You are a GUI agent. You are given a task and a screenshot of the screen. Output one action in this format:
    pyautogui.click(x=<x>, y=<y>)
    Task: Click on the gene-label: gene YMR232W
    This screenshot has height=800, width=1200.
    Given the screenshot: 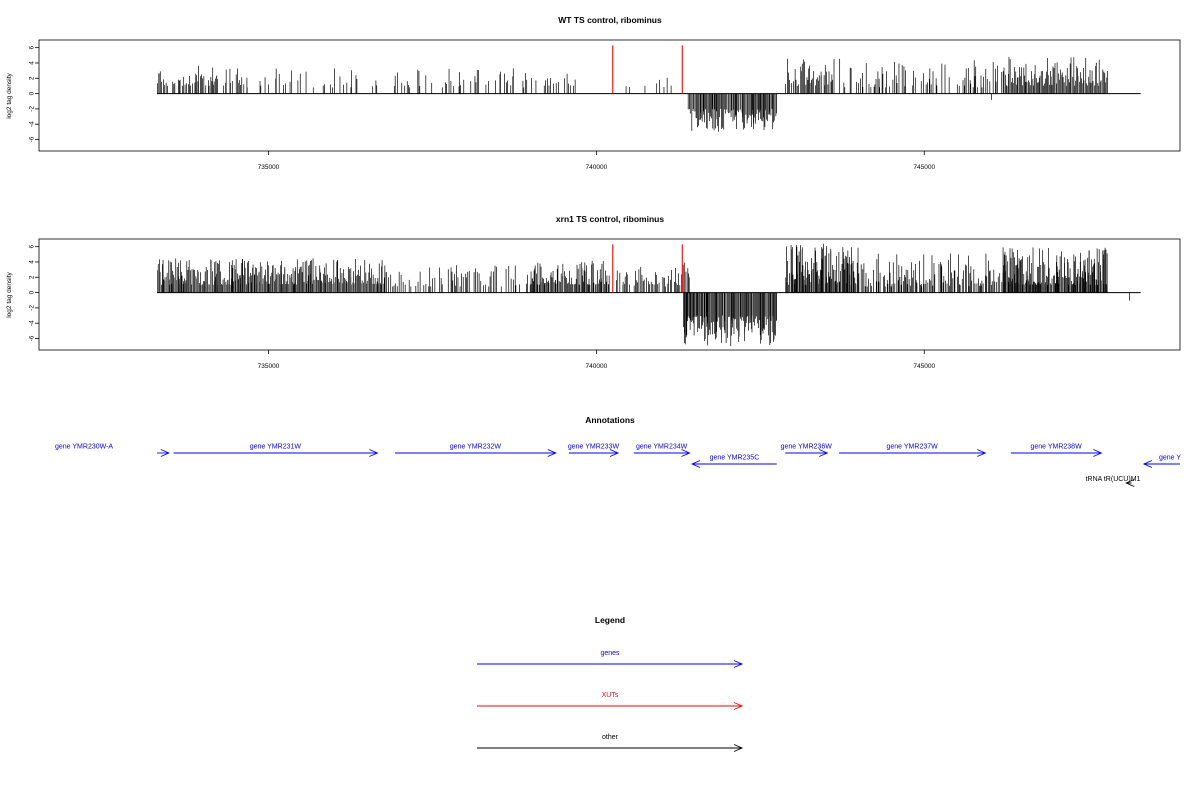 What is the action you would take?
    pyautogui.click(x=476, y=447)
    